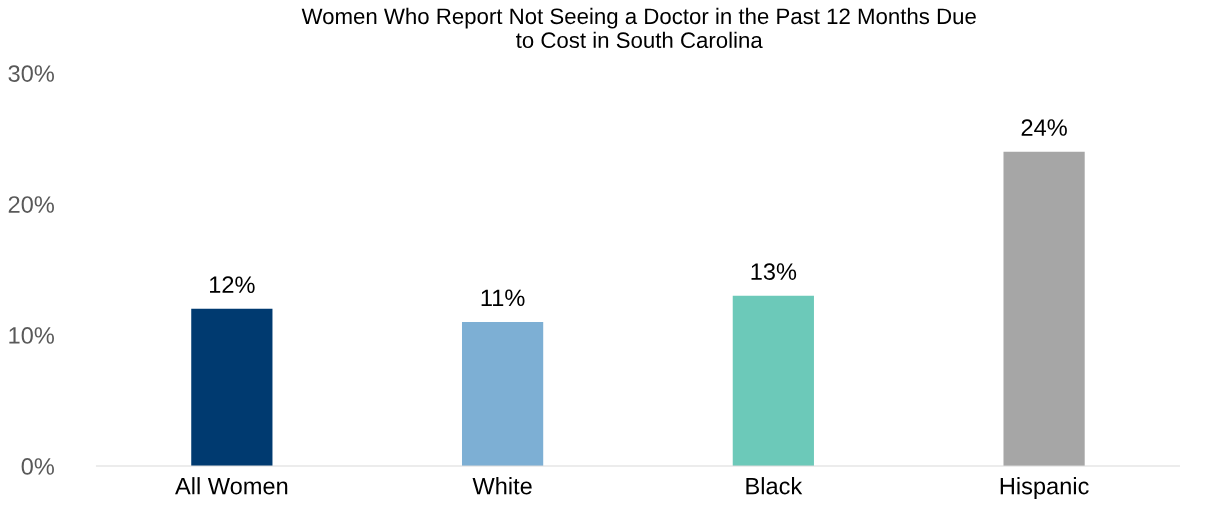  What do you see at coordinates (774, 271) in the screenshot?
I see `data-label: 13%` at bounding box center [774, 271].